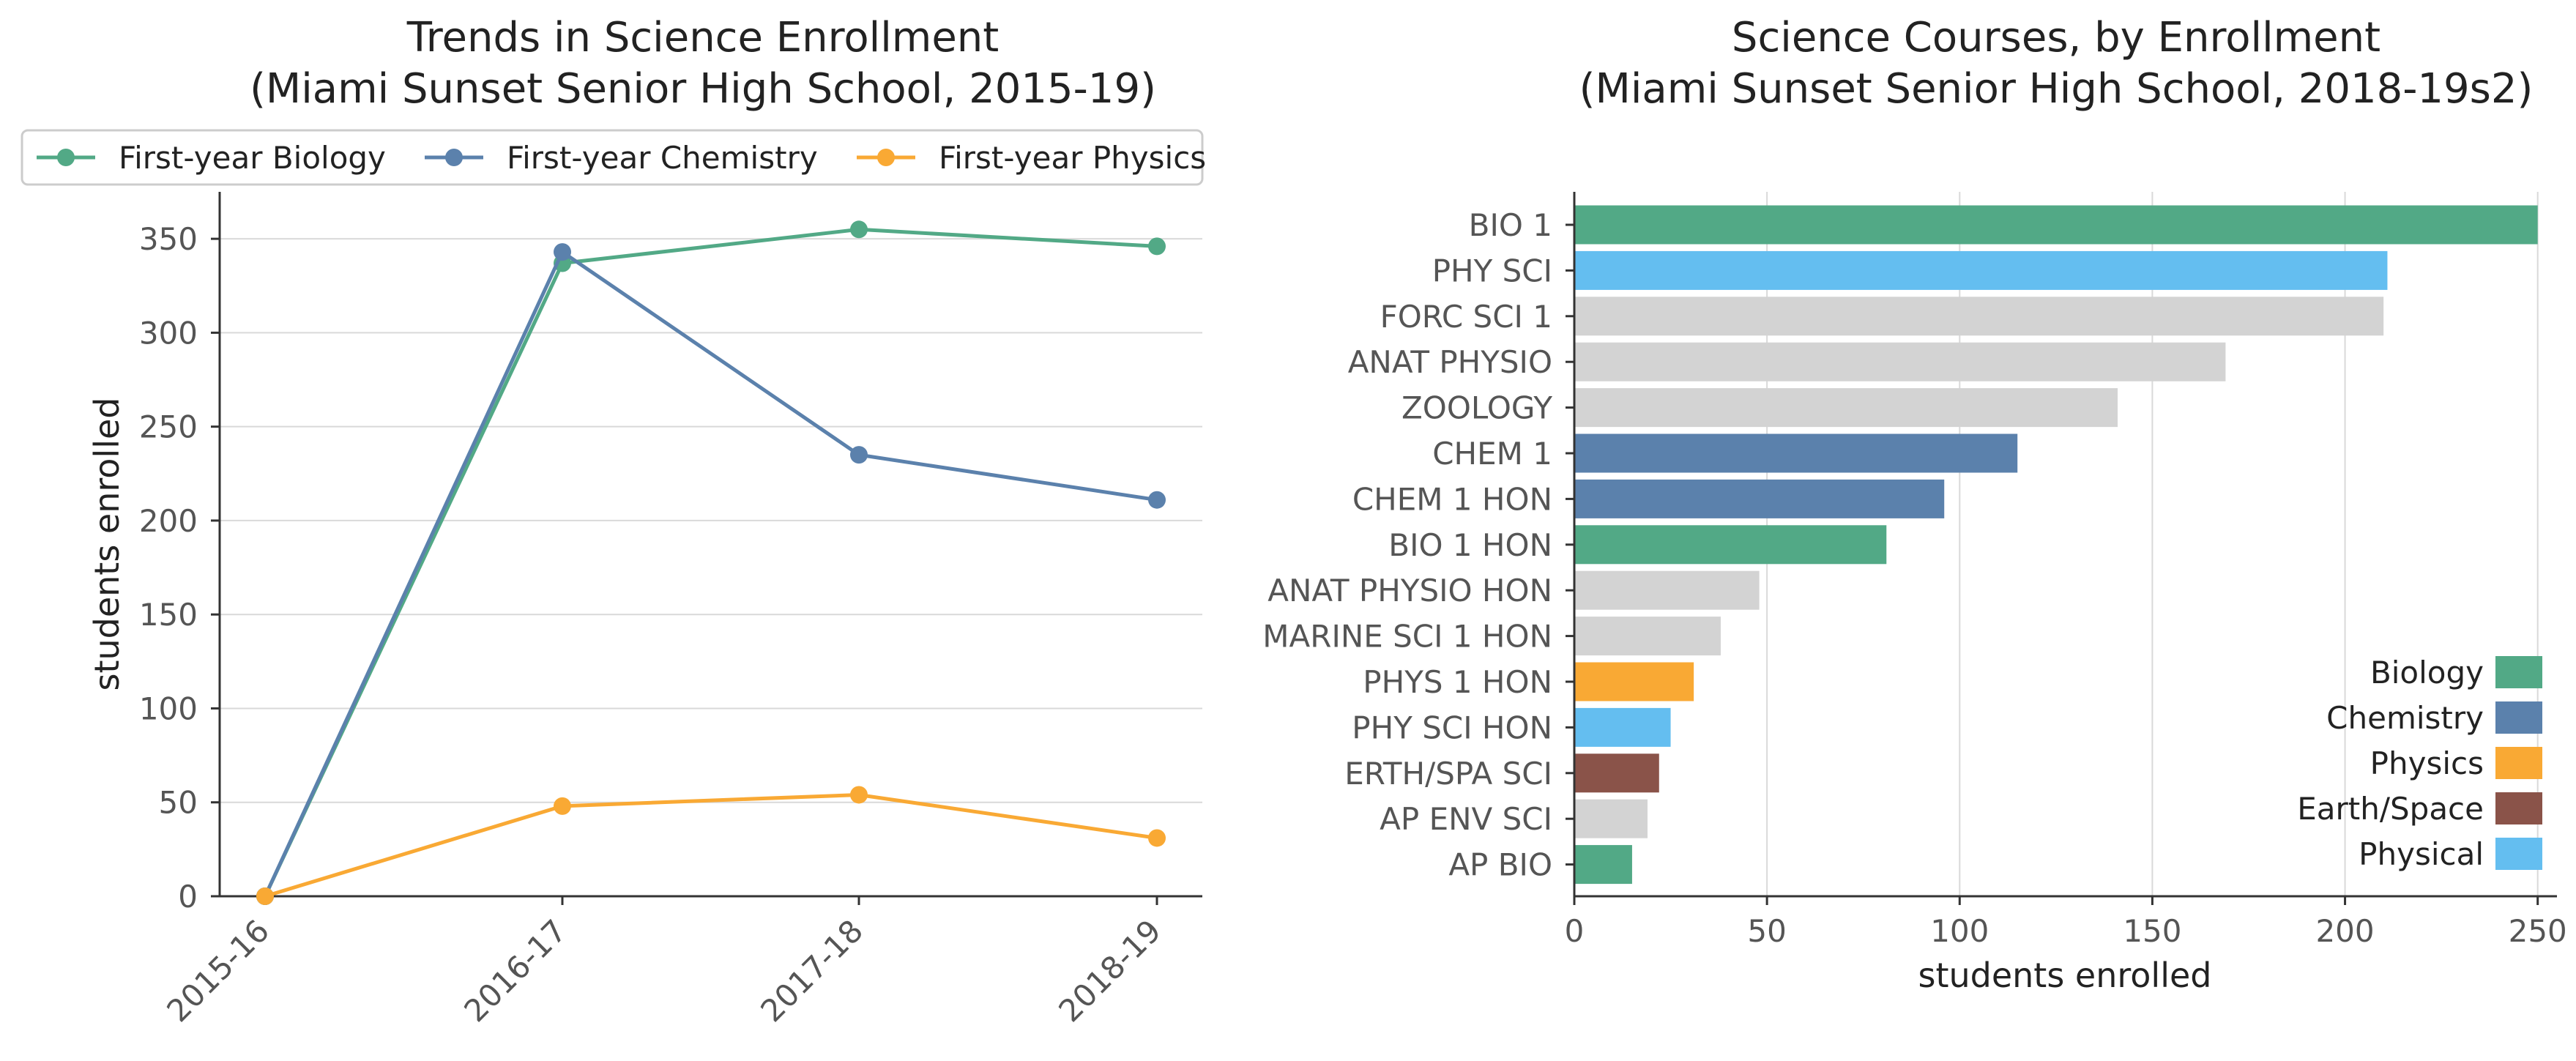  I want to click on bar-category-label: ERTH/SPA SCI, so click(1448, 774).